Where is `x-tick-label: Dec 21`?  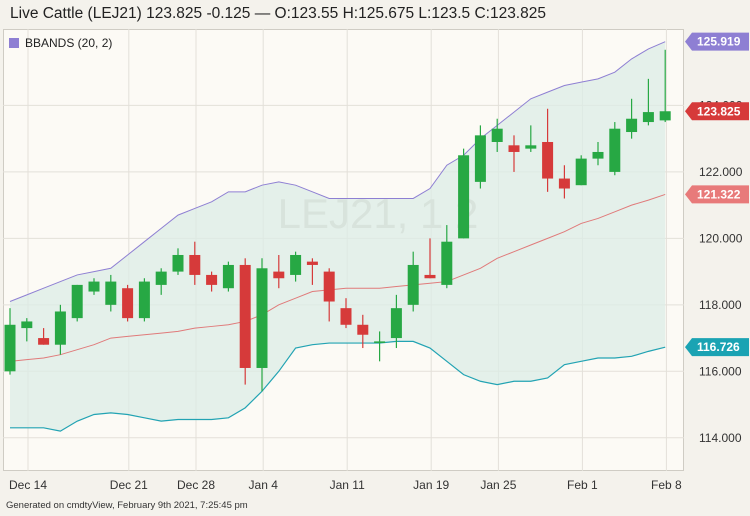
x-tick-label: Dec 21 is located at coordinates (129, 485).